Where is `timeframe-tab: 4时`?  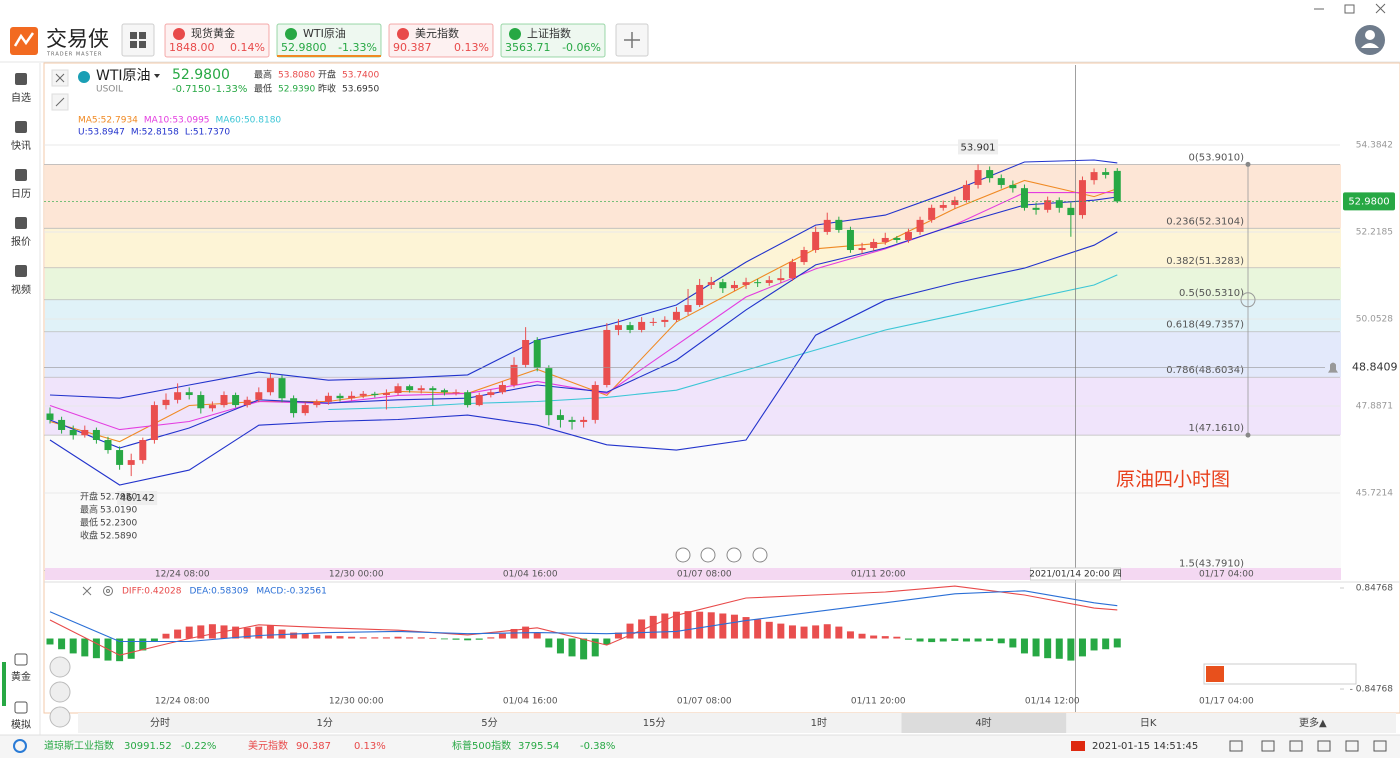
timeframe-tab: 4时 is located at coordinates (983, 723).